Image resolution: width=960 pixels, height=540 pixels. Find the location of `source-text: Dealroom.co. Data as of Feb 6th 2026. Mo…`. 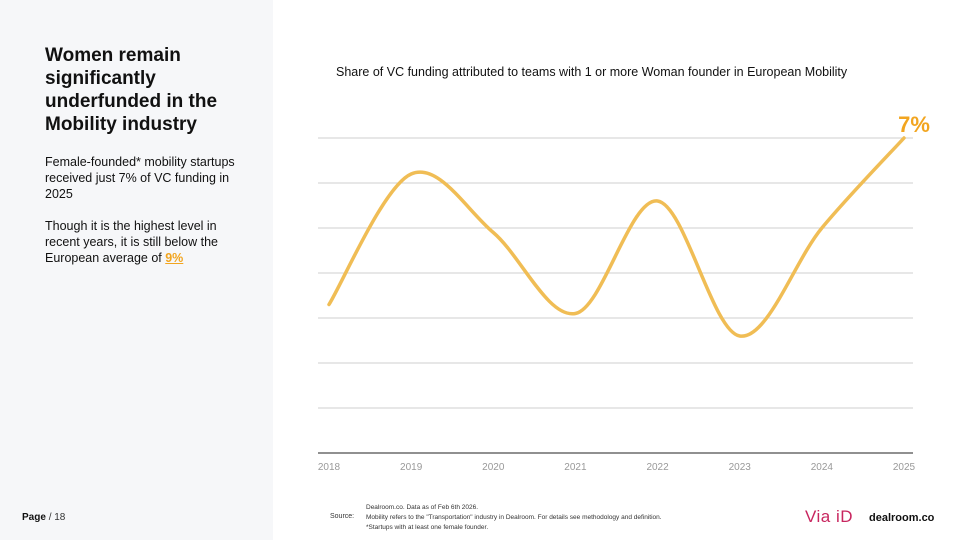

source-text: Dealroom.co. Data as of Feb 6th 2026. Mo… is located at coordinates (514, 518).